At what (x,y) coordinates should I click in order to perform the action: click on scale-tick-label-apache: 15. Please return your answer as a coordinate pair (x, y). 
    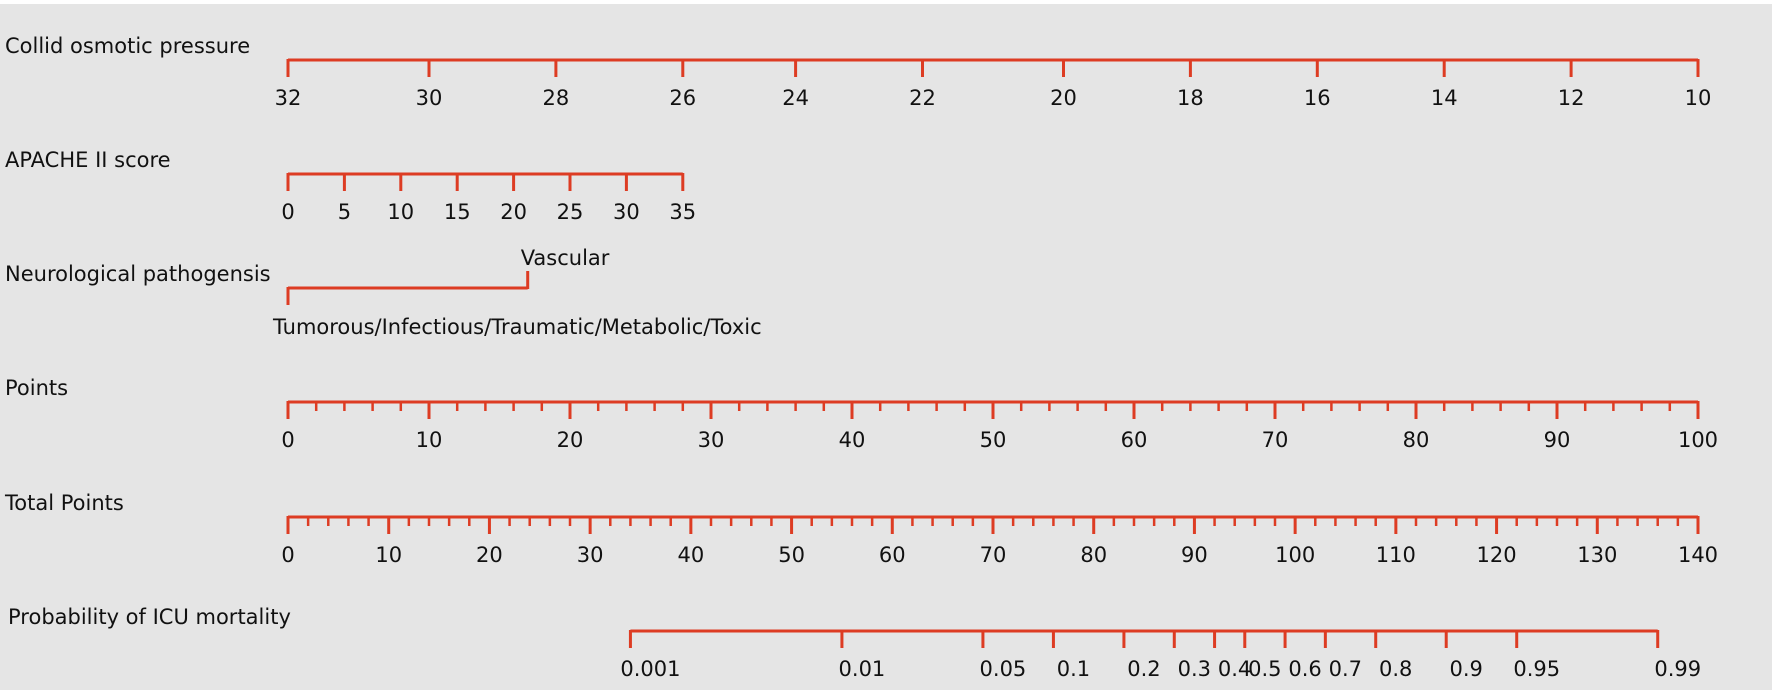
    Looking at the image, I should click on (457, 212).